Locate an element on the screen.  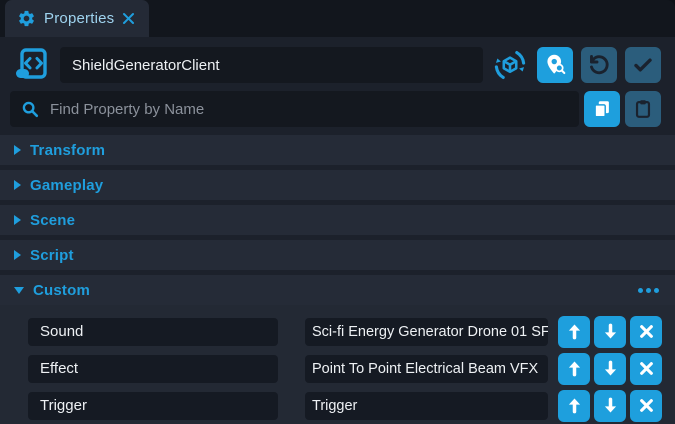
section-header-scene: Scene is located at coordinates (337, 220).